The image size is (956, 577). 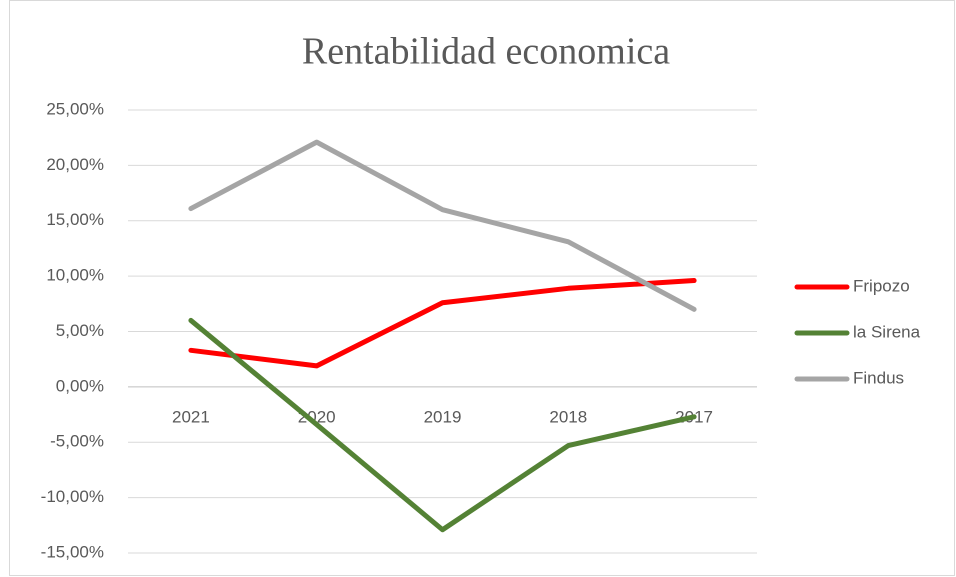 What do you see at coordinates (80, 330) in the screenshot?
I see `y-tick-label: 5,00%` at bounding box center [80, 330].